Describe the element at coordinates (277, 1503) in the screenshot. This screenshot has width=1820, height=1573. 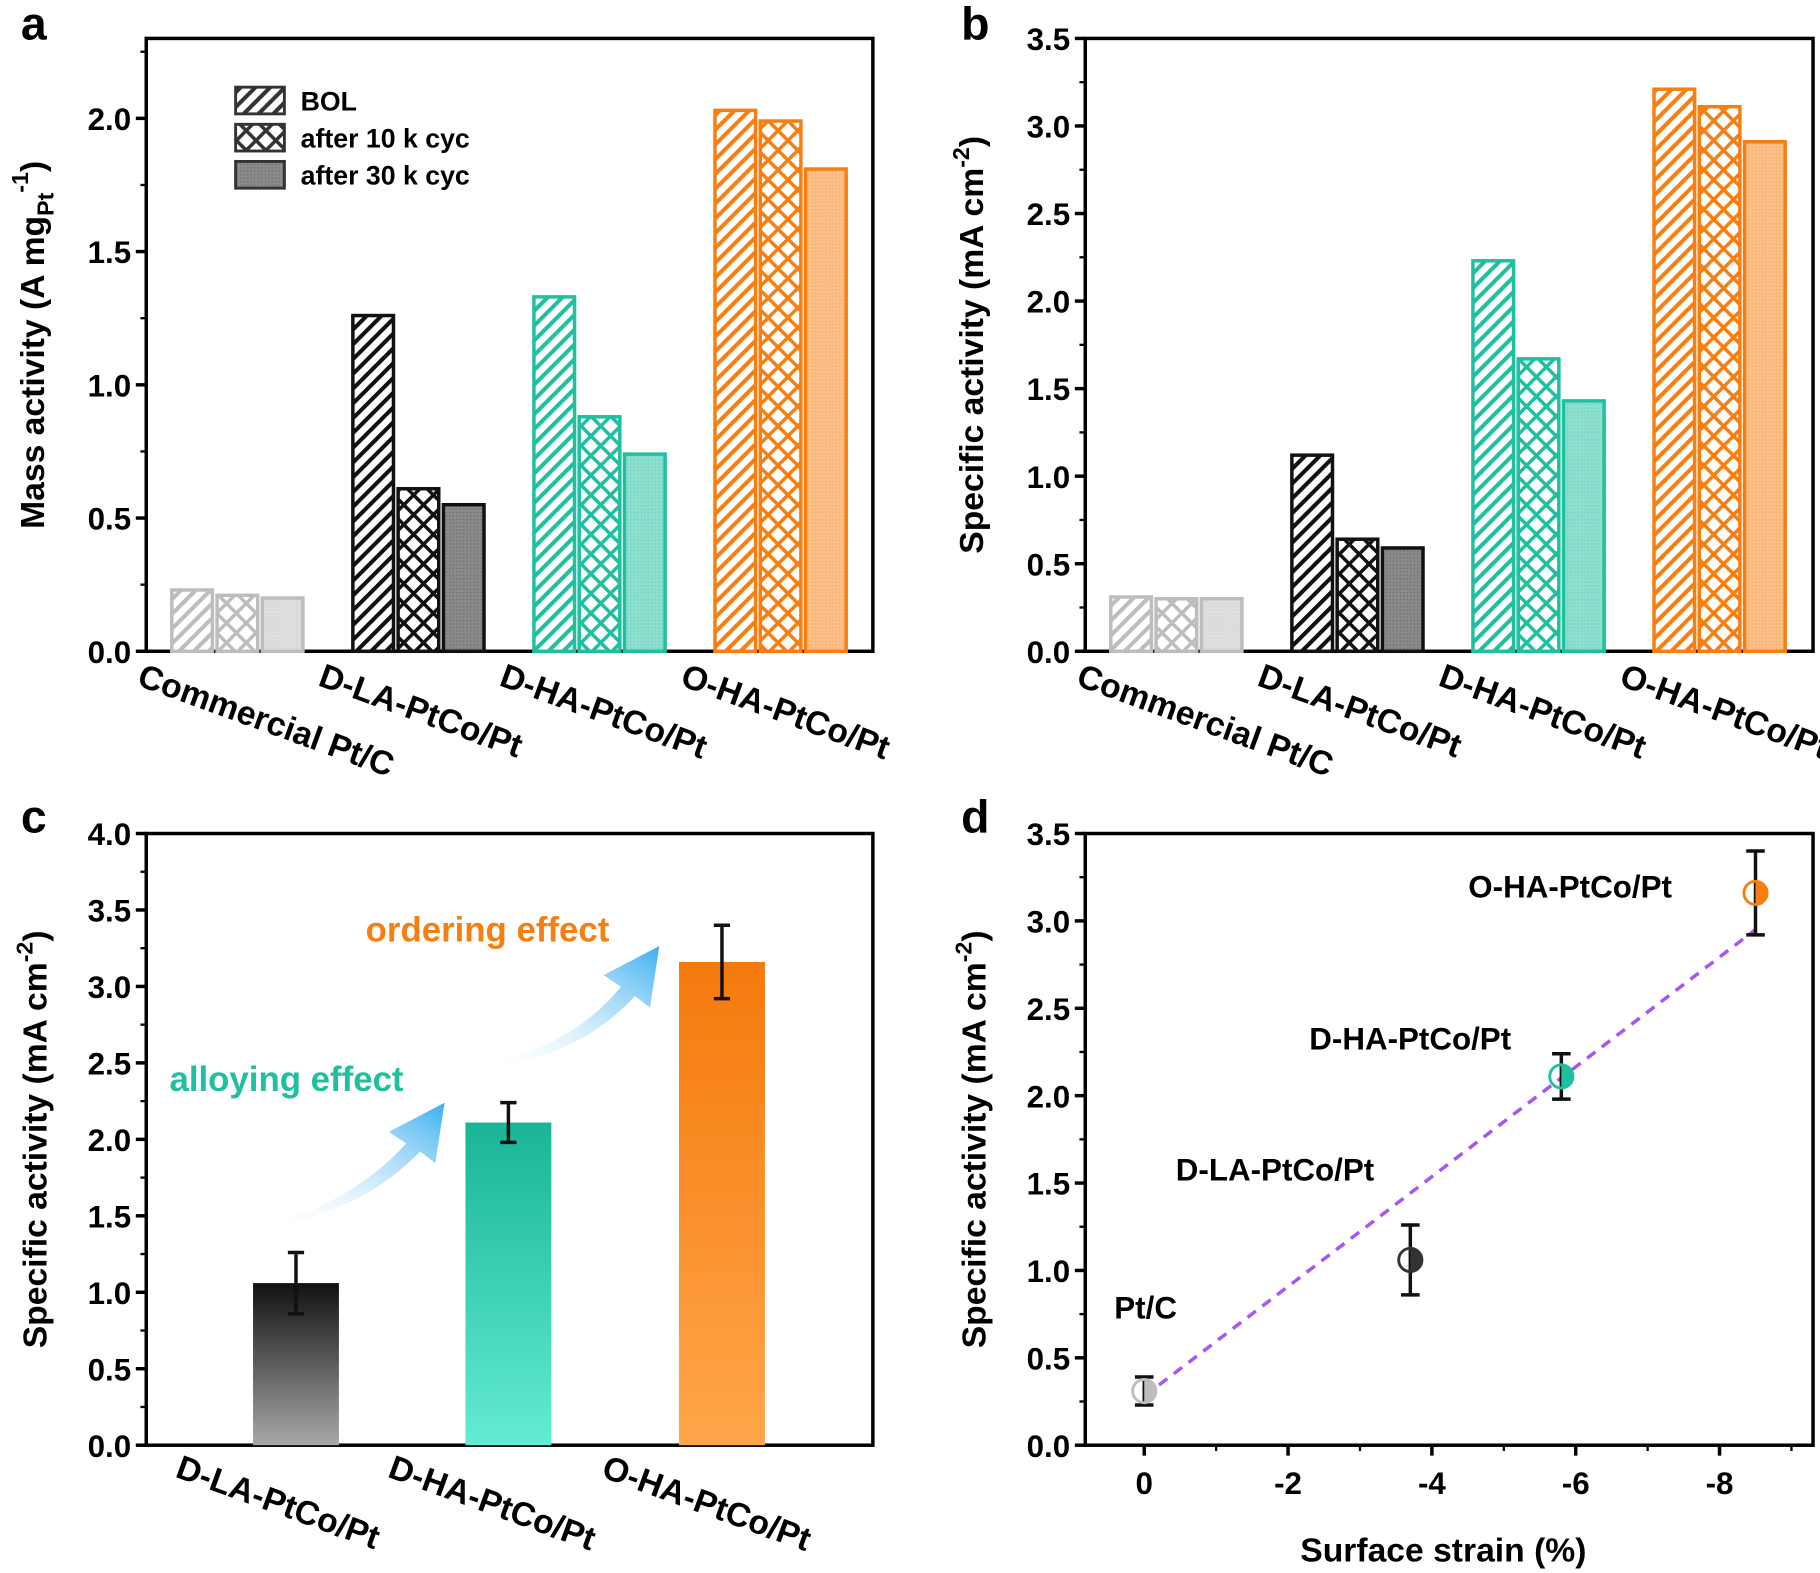
I see `x-category-label: D-LA-PtCo/Pt` at that location.